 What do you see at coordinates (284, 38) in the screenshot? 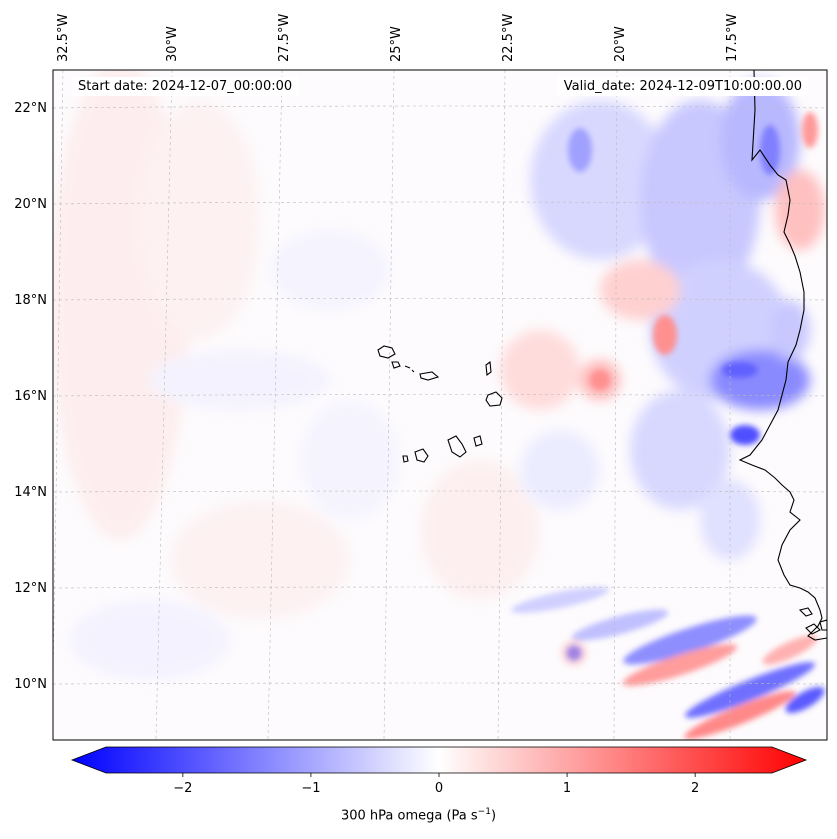
I see `lon-label-27.5w: 27.5°W` at bounding box center [284, 38].